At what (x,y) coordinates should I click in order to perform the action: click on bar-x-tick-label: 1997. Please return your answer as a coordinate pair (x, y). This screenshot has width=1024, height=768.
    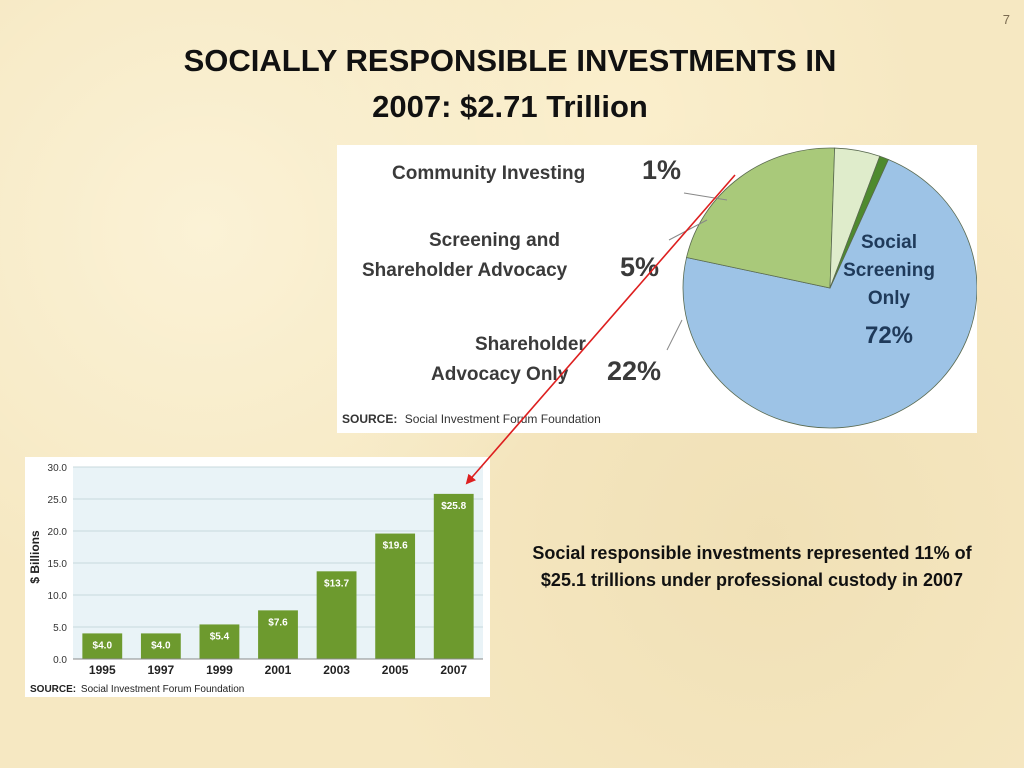
    Looking at the image, I should click on (161, 670).